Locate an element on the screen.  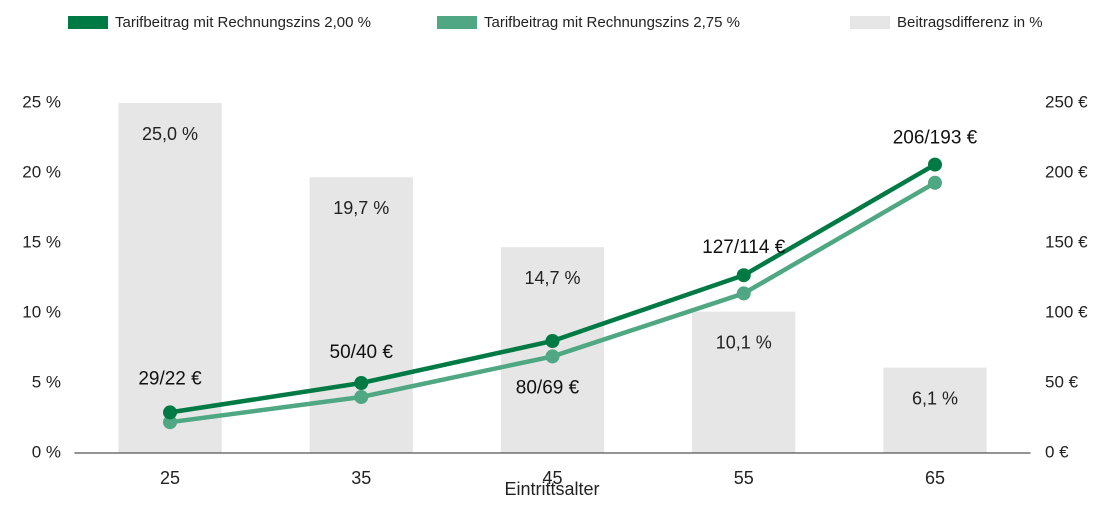
point-label: 80/69 € is located at coordinates (548, 387).